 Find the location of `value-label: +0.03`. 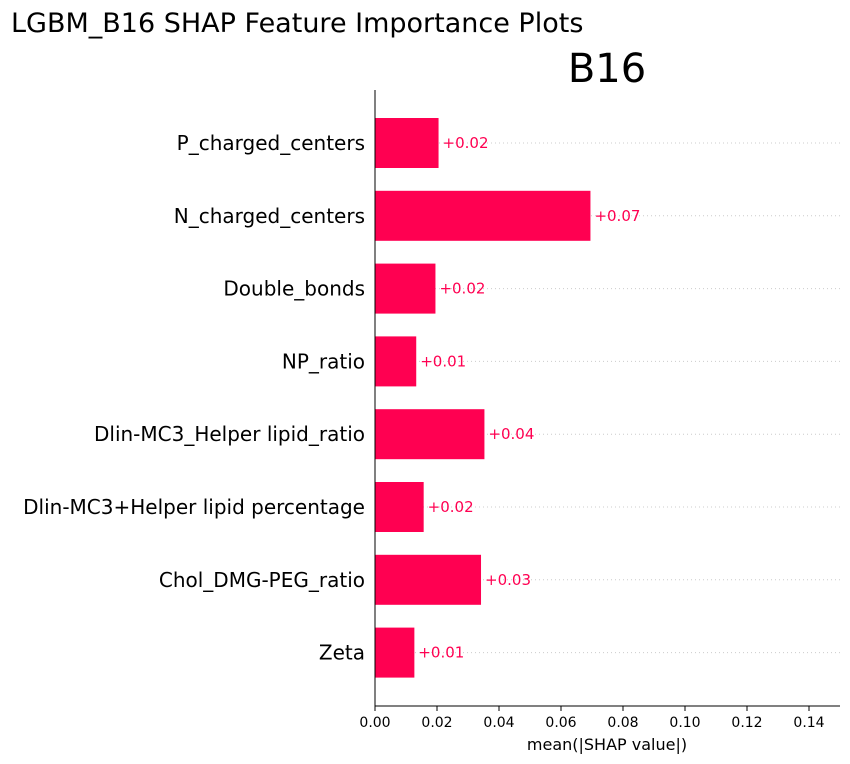

value-label: +0.03 is located at coordinates (508, 580).